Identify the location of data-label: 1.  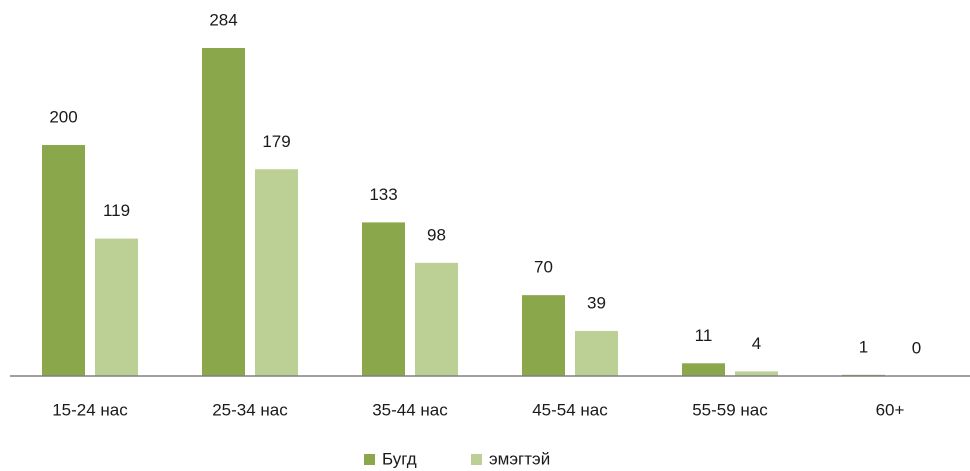
(863, 346).